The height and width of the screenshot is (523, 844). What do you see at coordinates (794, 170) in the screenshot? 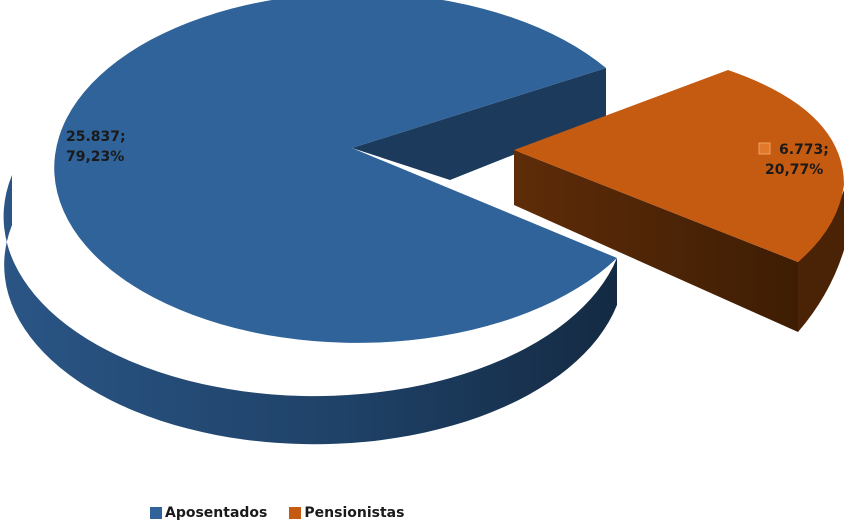
I see `data-label-pensionistas-percent: 20,77%` at bounding box center [794, 170].